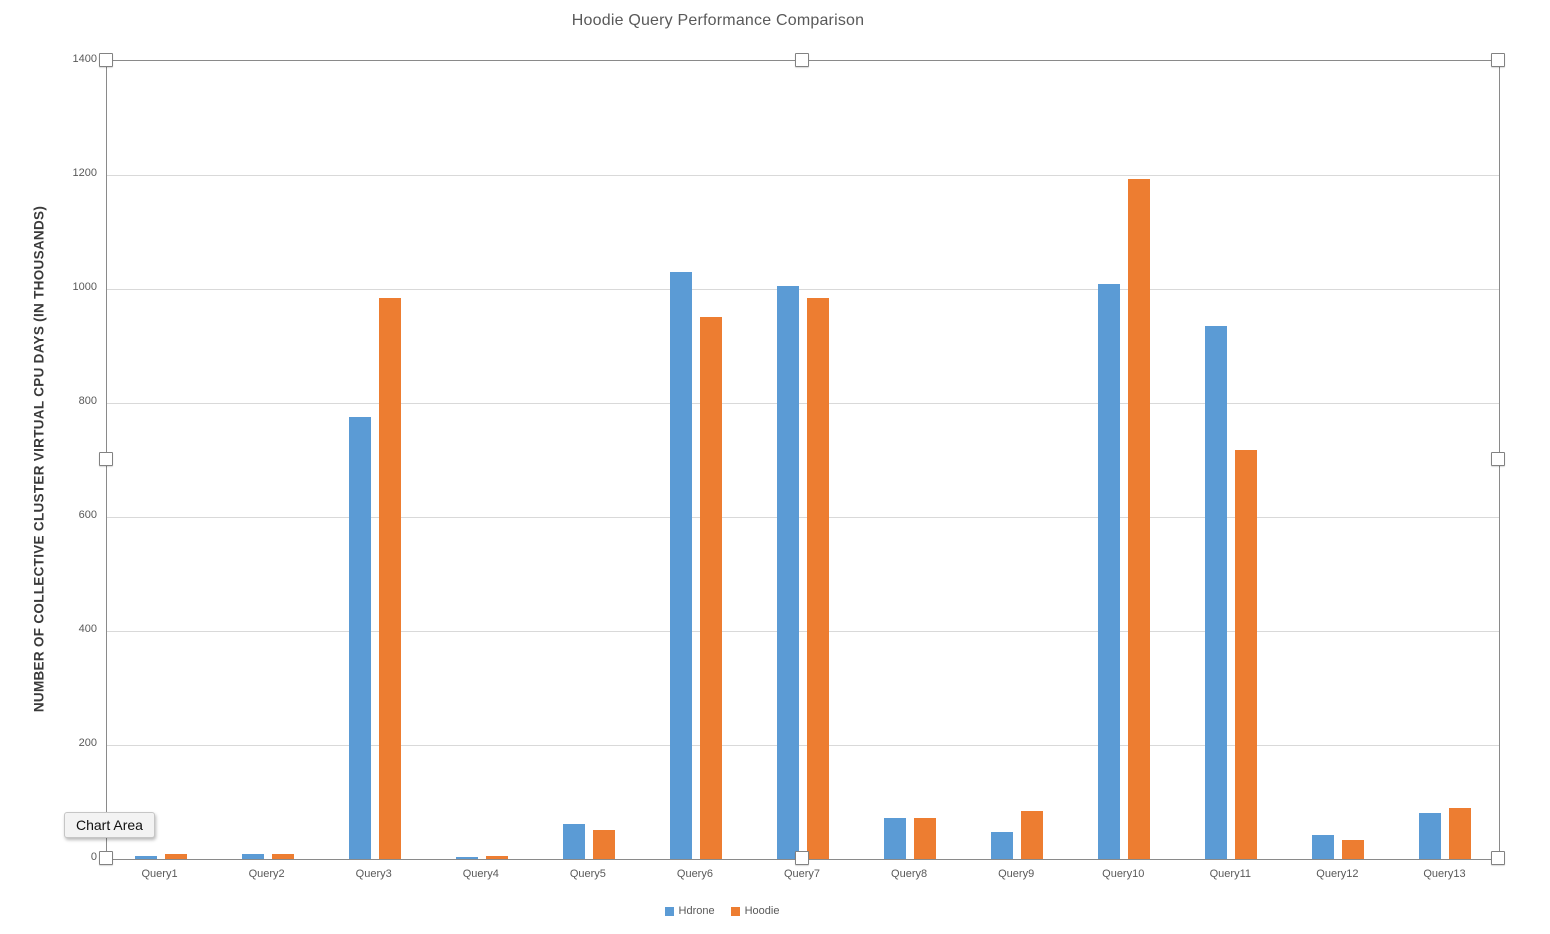  What do you see at coordinates (788, 572) in the screenshot?
I see `bar-hdrone-query7` at bounding box center [788, 572].